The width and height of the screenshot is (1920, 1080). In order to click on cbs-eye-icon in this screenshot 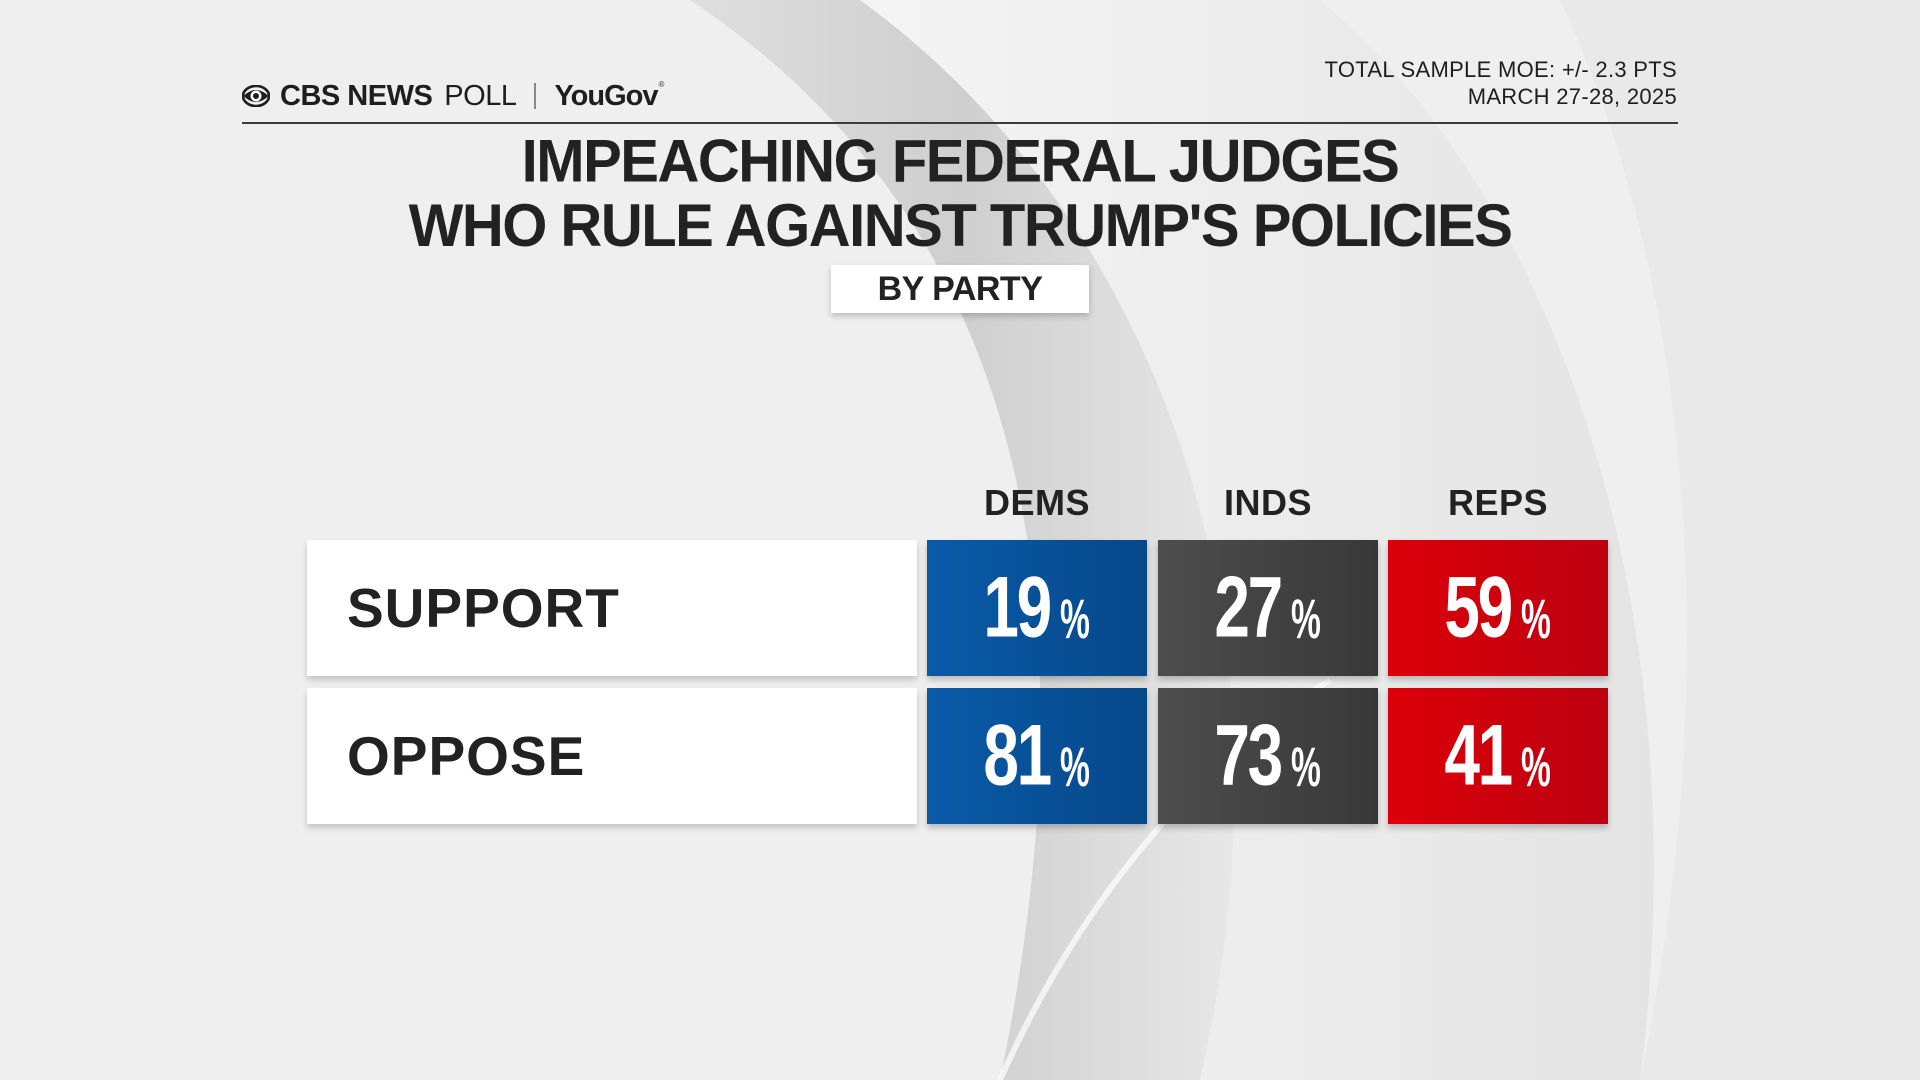, I will do `click(256, 96)`.